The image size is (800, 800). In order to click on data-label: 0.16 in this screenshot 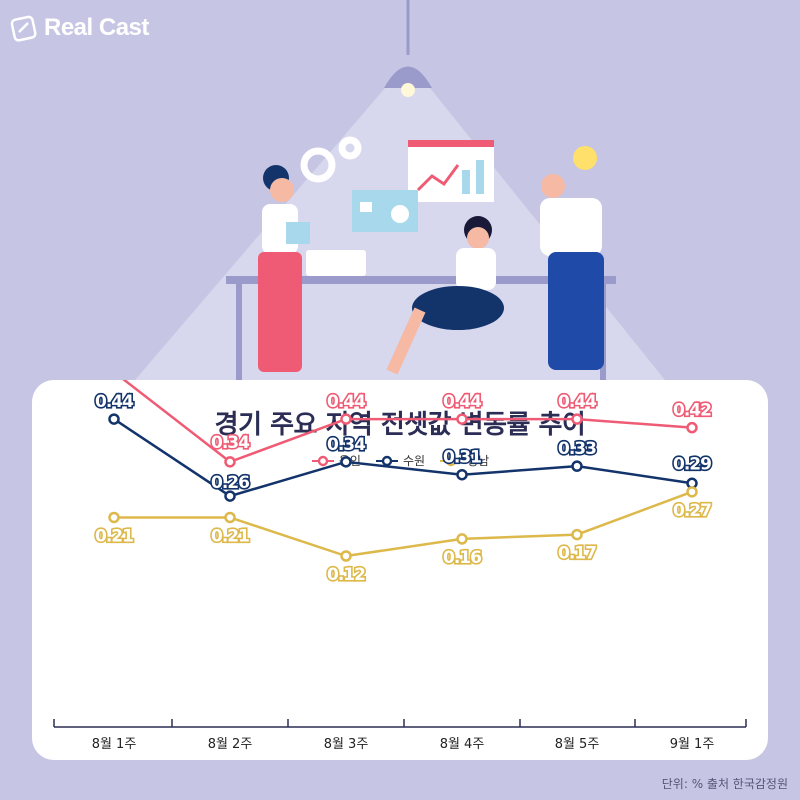, I will do `click(462, 558)`.